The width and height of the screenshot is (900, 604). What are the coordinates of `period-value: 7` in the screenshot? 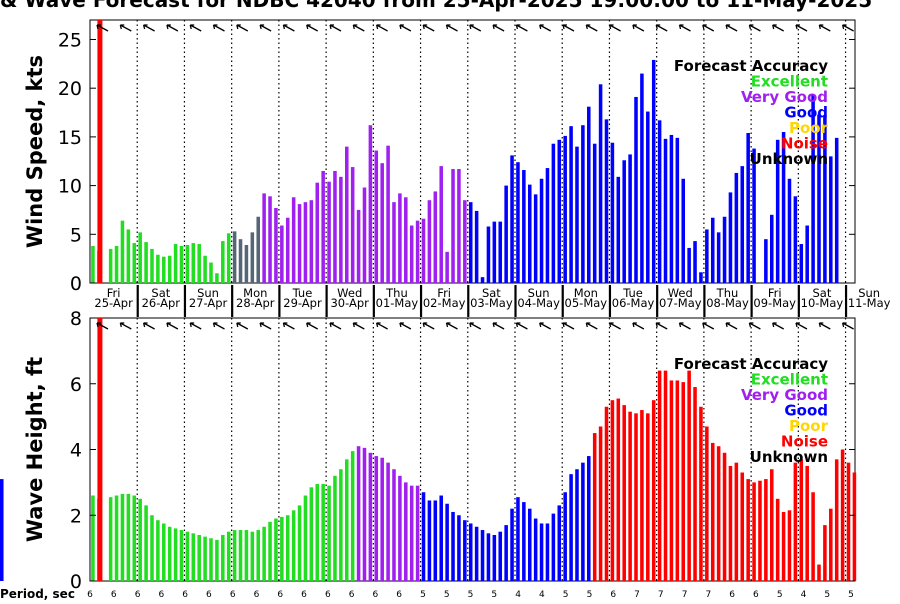 It's located at (685, 595).